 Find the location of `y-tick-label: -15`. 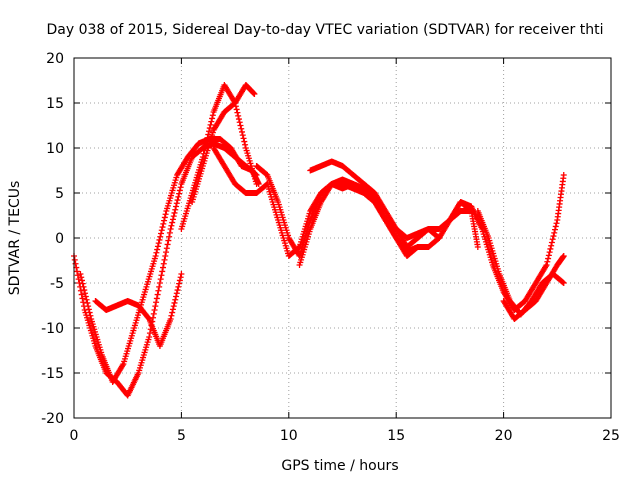

y-tick-label: -15 is located at coordinates (52, 374).